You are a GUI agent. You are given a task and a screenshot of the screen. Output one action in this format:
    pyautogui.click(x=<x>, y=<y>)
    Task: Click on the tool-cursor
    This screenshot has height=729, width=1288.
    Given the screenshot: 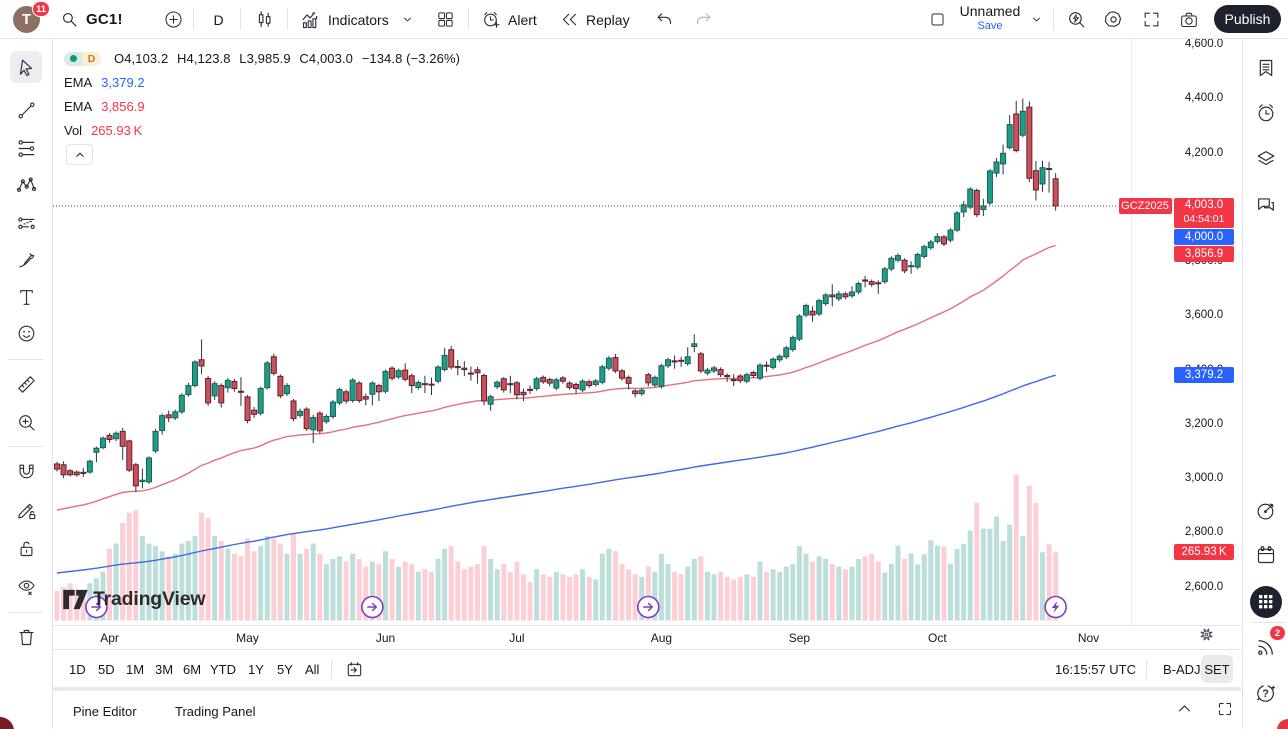 What is the action you would take?
    pyautogui.click(x=26, y=67)
    